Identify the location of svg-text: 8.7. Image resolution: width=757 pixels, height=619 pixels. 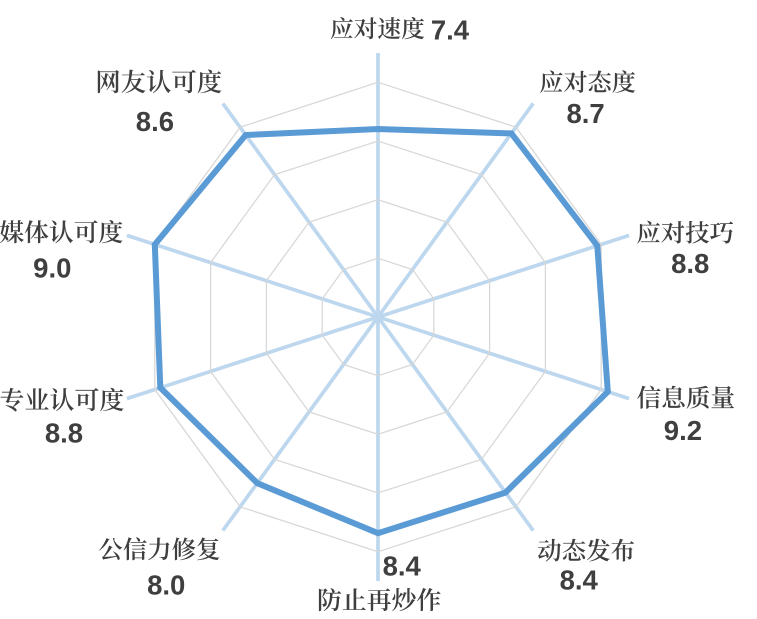
(585, 113).